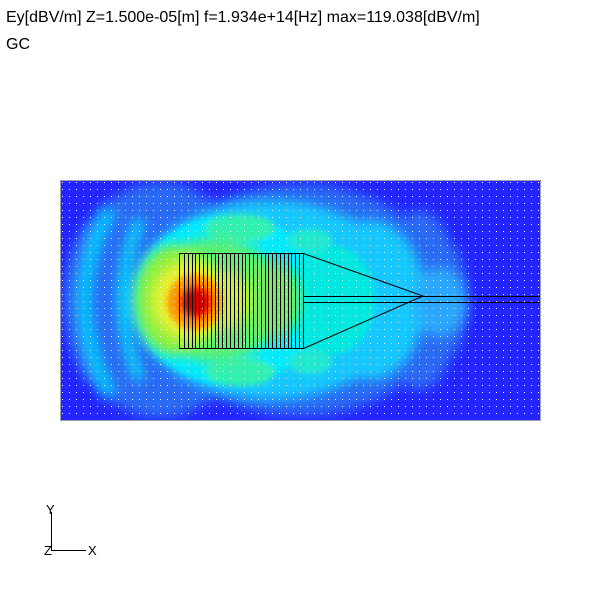 The width and height of the screenshot is (600, 600). I want to click on plot-subtitle: GC, so click(18, 44).